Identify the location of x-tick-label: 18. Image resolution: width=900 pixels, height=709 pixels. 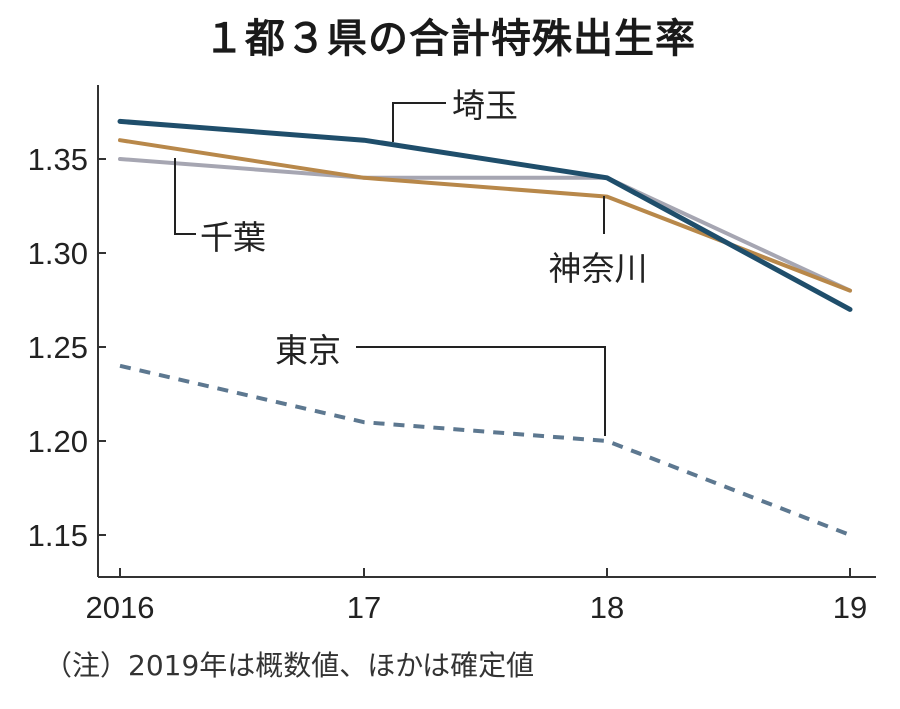
(607, 607).